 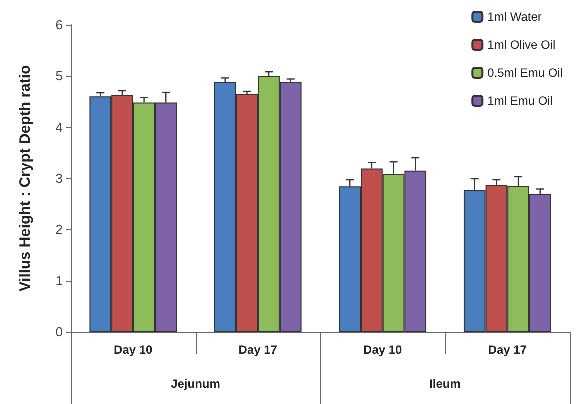 I want to click on legend-label: 1ml Emu Oil, so click(x=520, y=101).